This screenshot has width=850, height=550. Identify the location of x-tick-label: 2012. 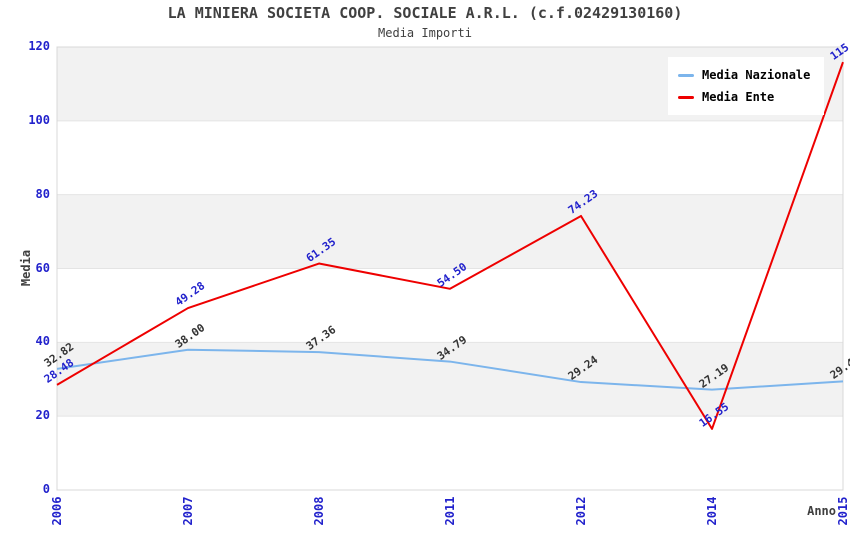
(581, 511).